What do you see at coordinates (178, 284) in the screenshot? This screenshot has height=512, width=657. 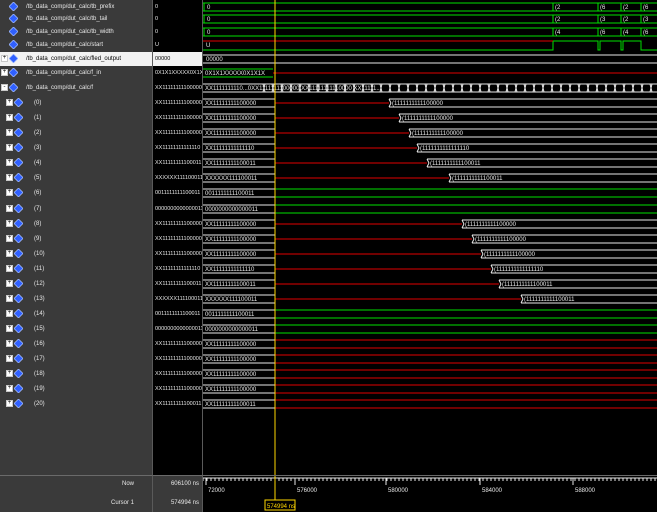 I see `signal-value: XX11111111100011` at bounding box center [178, 284].